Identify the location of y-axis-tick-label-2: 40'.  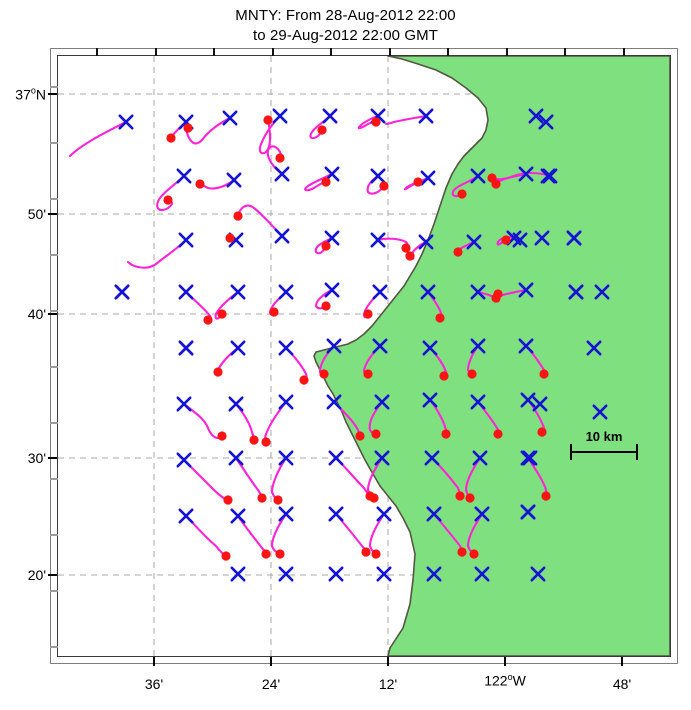
(36, 314).